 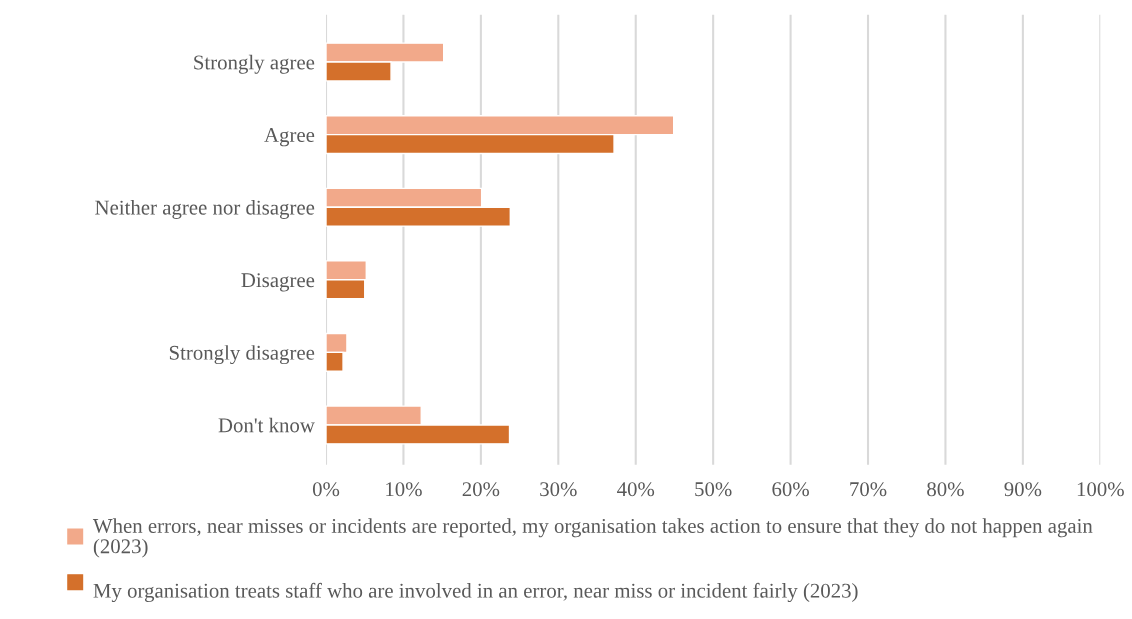 What do you see at coordinates (205, 209) in the screenshot?
I see `y-tick-label: Neither agree nor disagree` at bounding box center [205, 209].